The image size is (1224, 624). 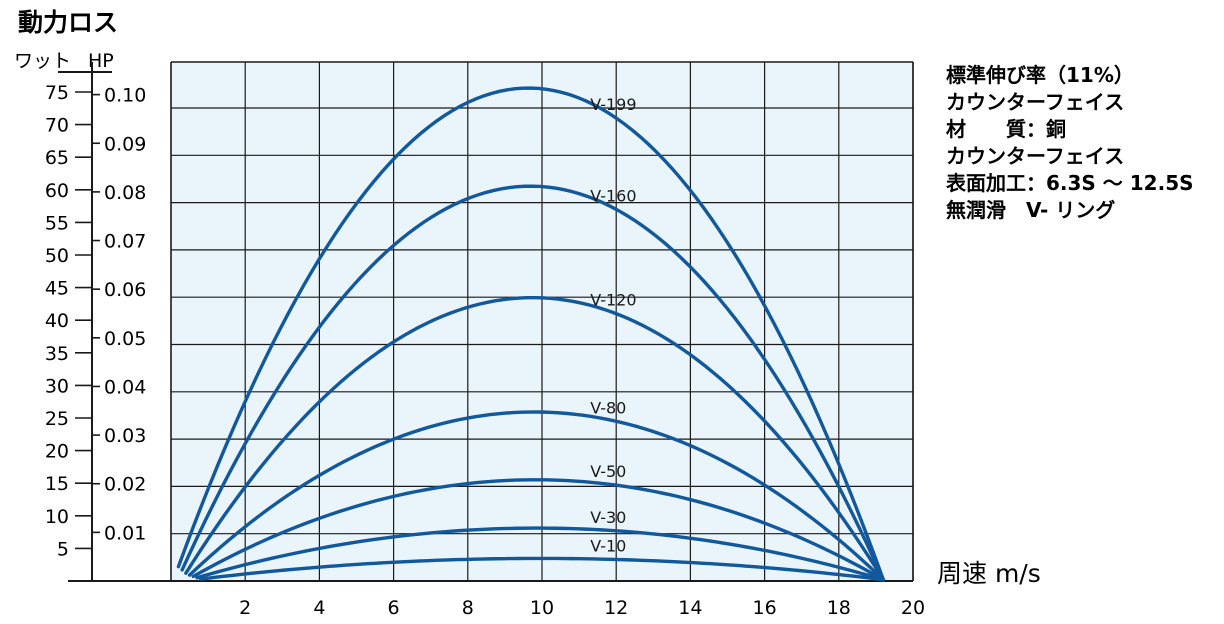 I want to click on y-tick-watt-label: 10, so click(x=57, y=517).